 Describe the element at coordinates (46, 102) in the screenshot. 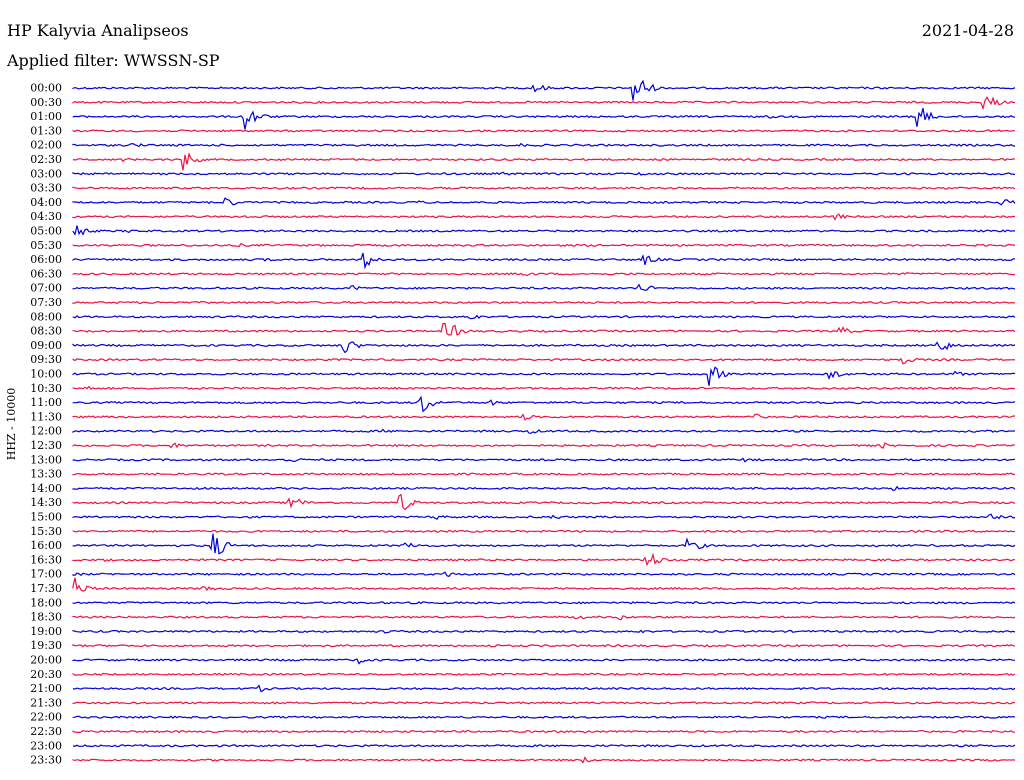

I see `time-label: 00:30` at that location.